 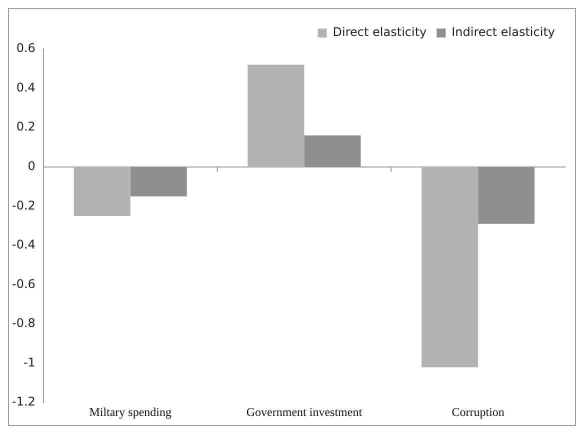 I want to click on y-tick-label: -1, so click(x=29, y=362).